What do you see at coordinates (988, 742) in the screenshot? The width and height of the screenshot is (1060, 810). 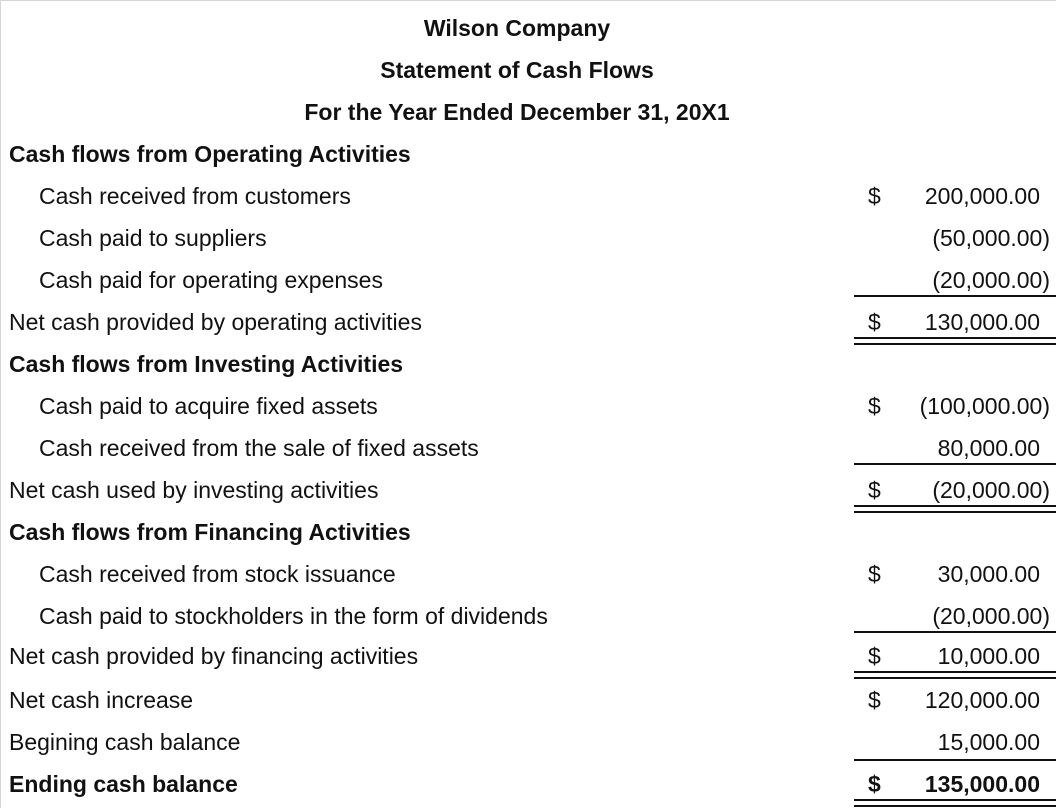 I see `beginning-balance-value: 15,000.00` at bounding box center [988, 742].